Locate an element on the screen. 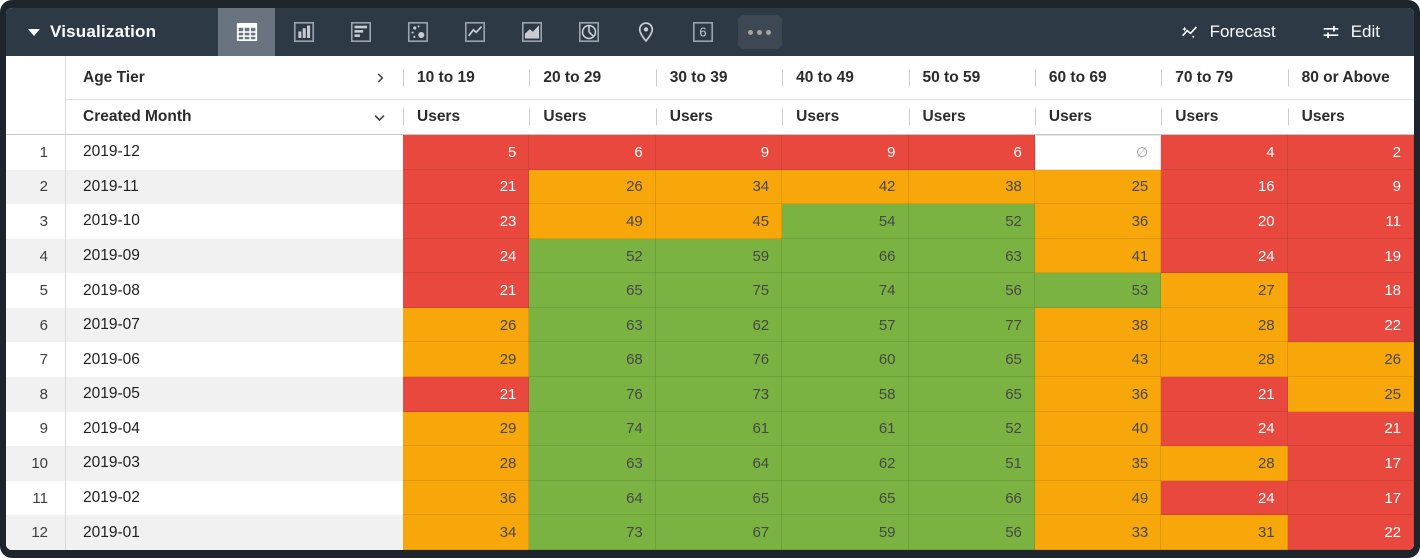 The image size is (1420, 558). age-tier-column-header: 70 to 79 is located at coordinates (1224, 78).